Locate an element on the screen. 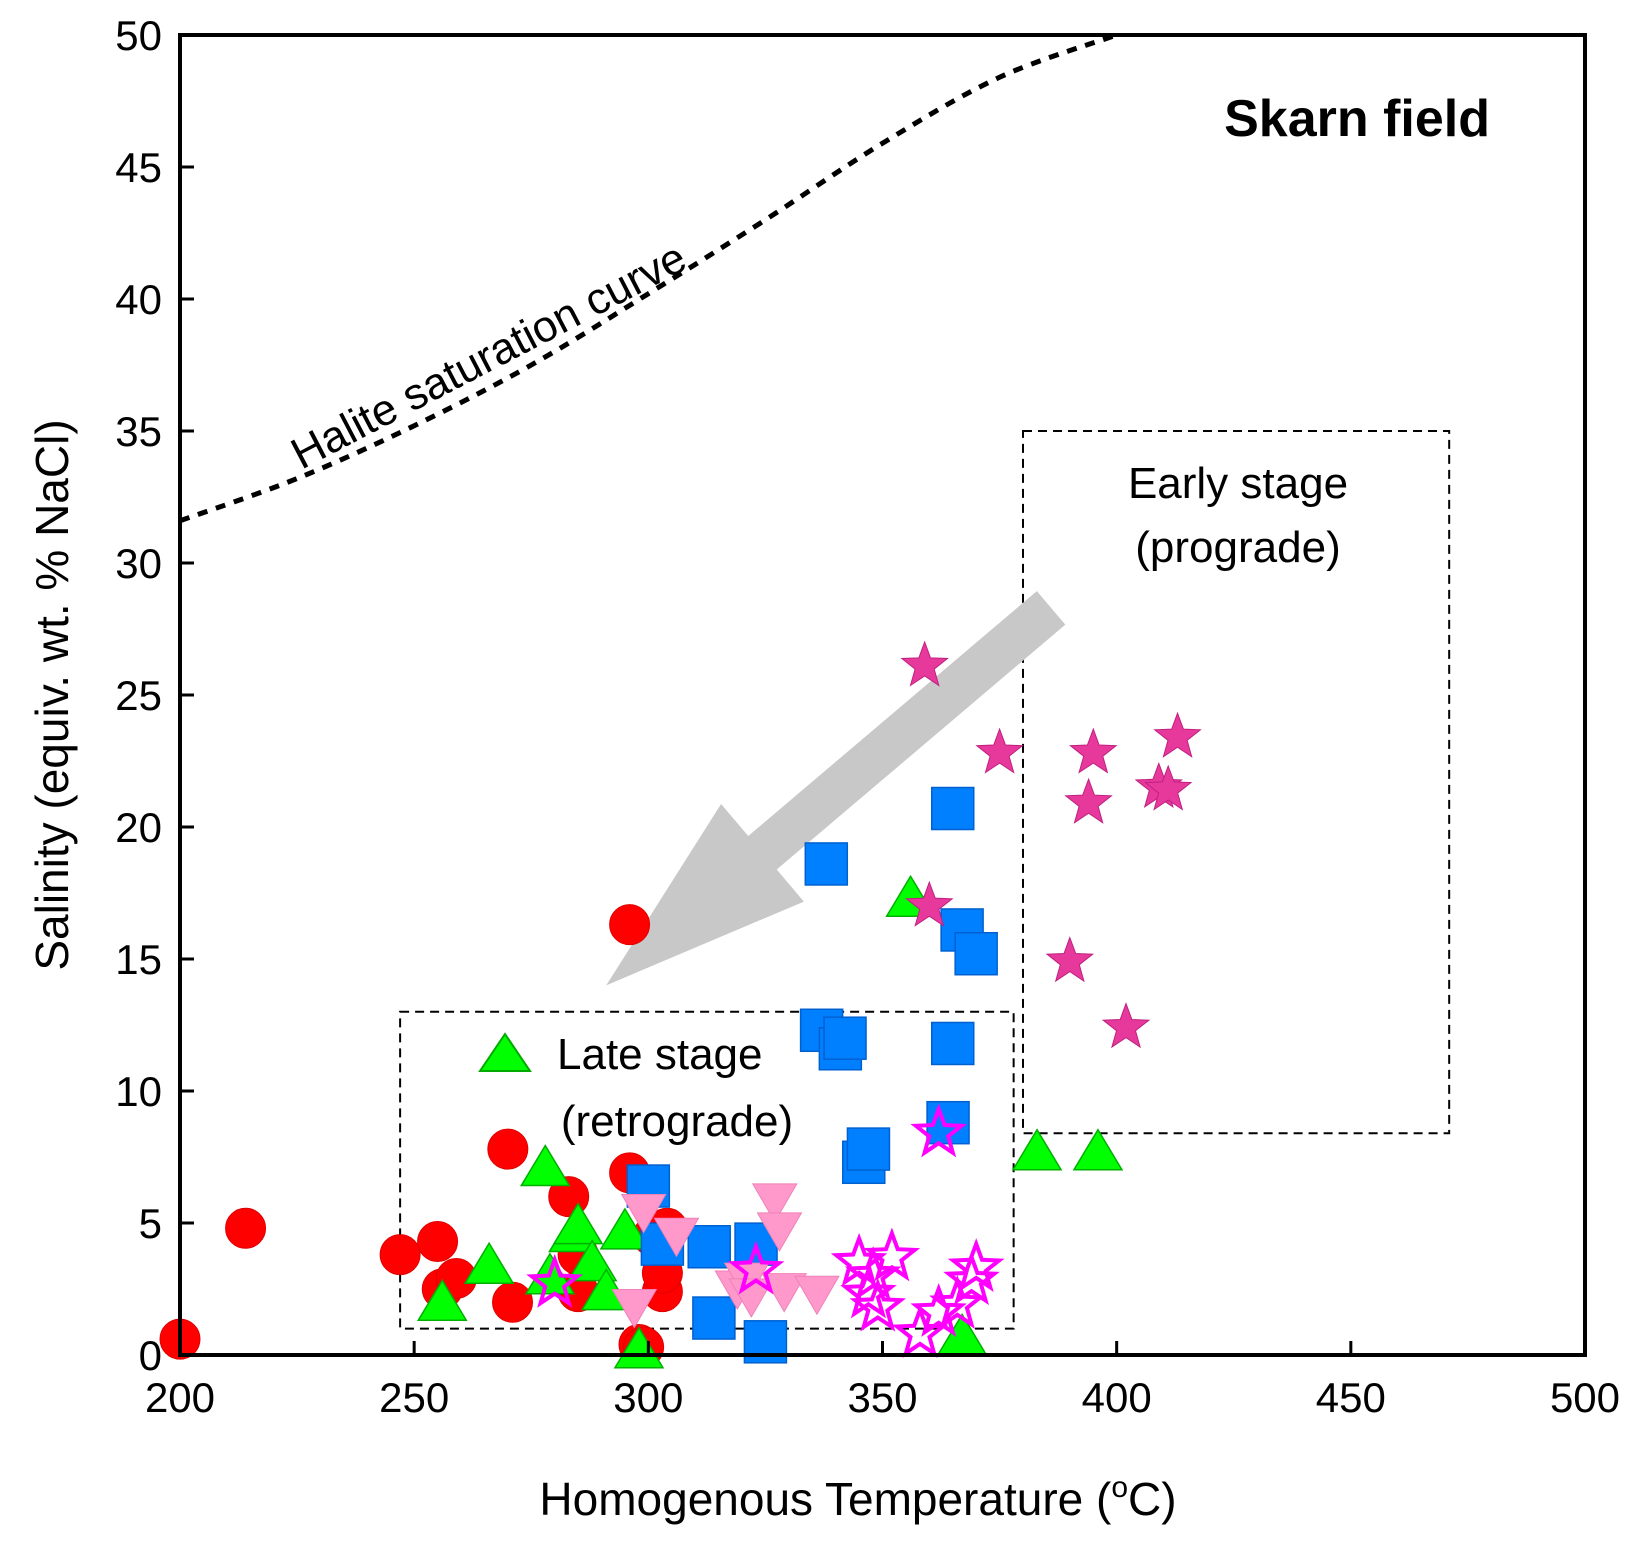 The height and width of the screenshot is (1541, 1638). x-axis-title-superscript: o is located at coordinates (1119, 1487).